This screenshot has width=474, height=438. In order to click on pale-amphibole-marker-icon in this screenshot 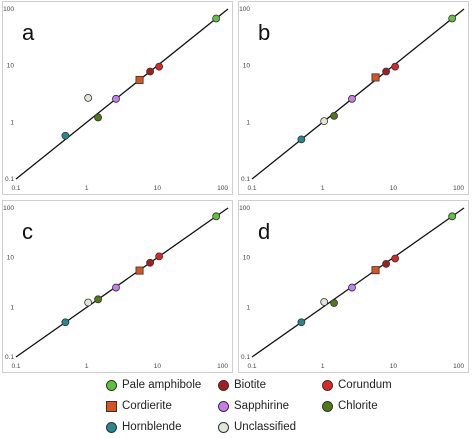, I will do `click(111, 385)`.